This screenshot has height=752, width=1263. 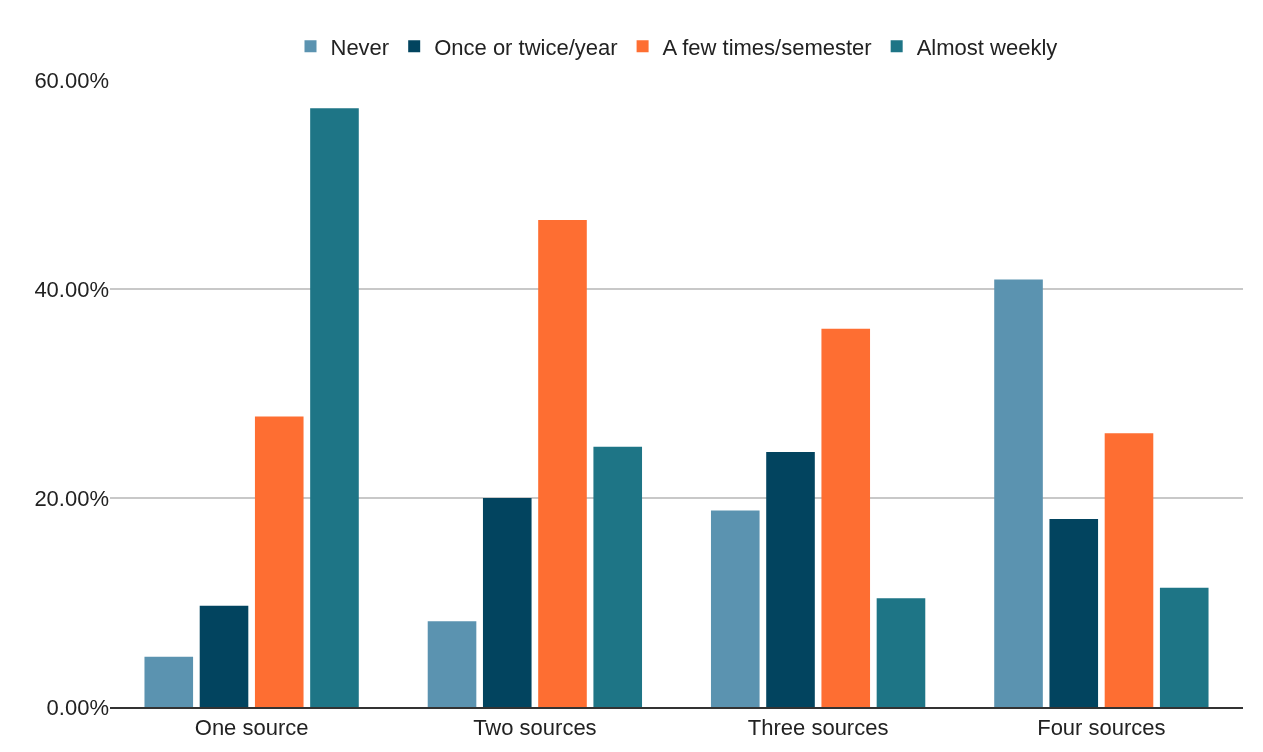 What do you see at coordinates (1101, 728) in the screenshot?
I see `x-tick-label: Four sources` at bounding box center [1101, 728].